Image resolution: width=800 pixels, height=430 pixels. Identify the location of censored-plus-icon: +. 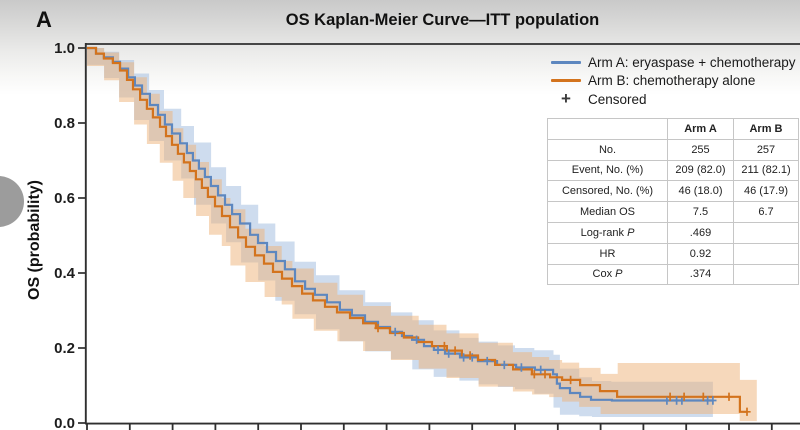
(566, 99).